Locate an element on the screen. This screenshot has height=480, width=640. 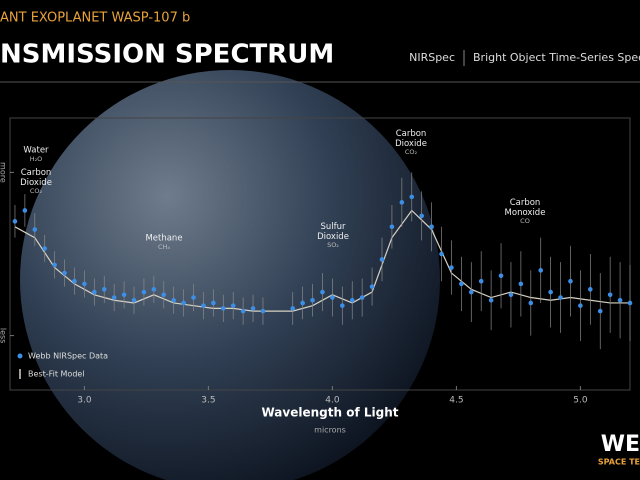
logo-sub: SPACE TE is located at coordinates (619, 462).